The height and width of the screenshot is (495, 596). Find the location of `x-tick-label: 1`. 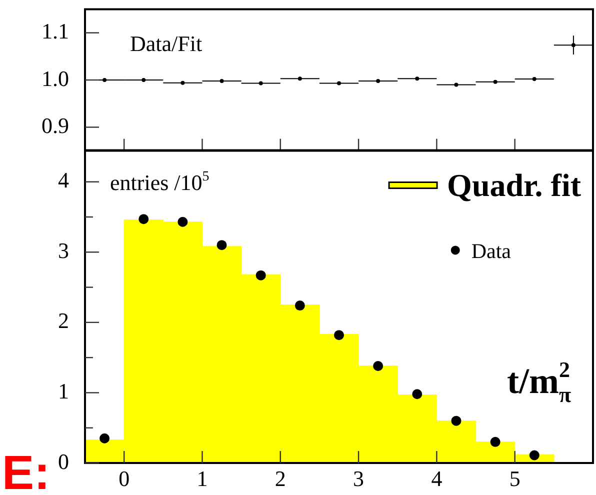

x-tick-label: 1 is located at coordinates (202, 478).